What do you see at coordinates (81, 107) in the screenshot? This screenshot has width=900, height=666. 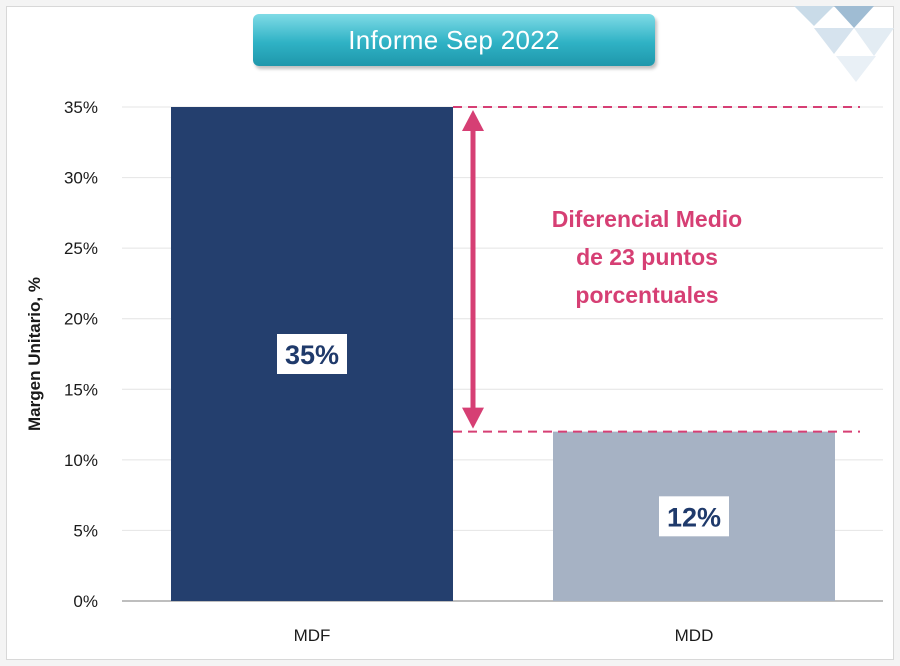 I see `y-tick-label: 35%` at bounding box center [81, 107].